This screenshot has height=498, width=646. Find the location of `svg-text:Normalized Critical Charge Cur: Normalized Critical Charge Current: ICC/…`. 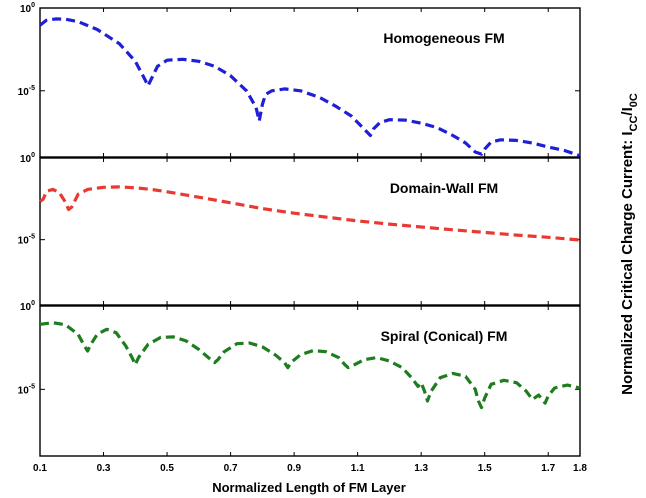

svg-text:Normalized Critical Charge Cur: Normalized Critical Charge Current: ICC/… is located at coordinates (629, 244).